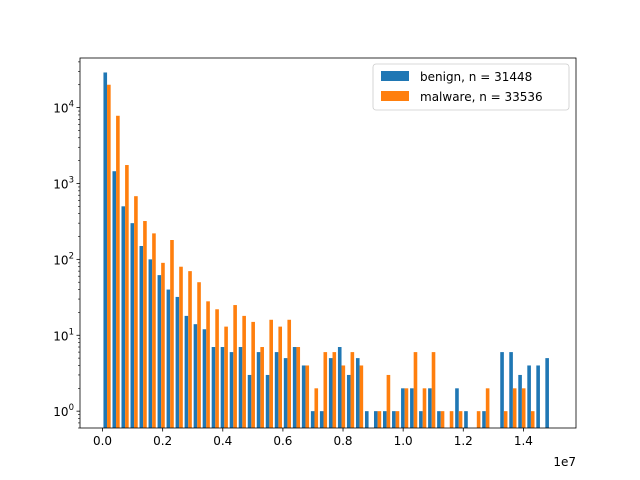  What do you see at coordinates (102, 441) in the screenshot?
I see `x-tick-label: 0.0` at bounding box center [102, 441].